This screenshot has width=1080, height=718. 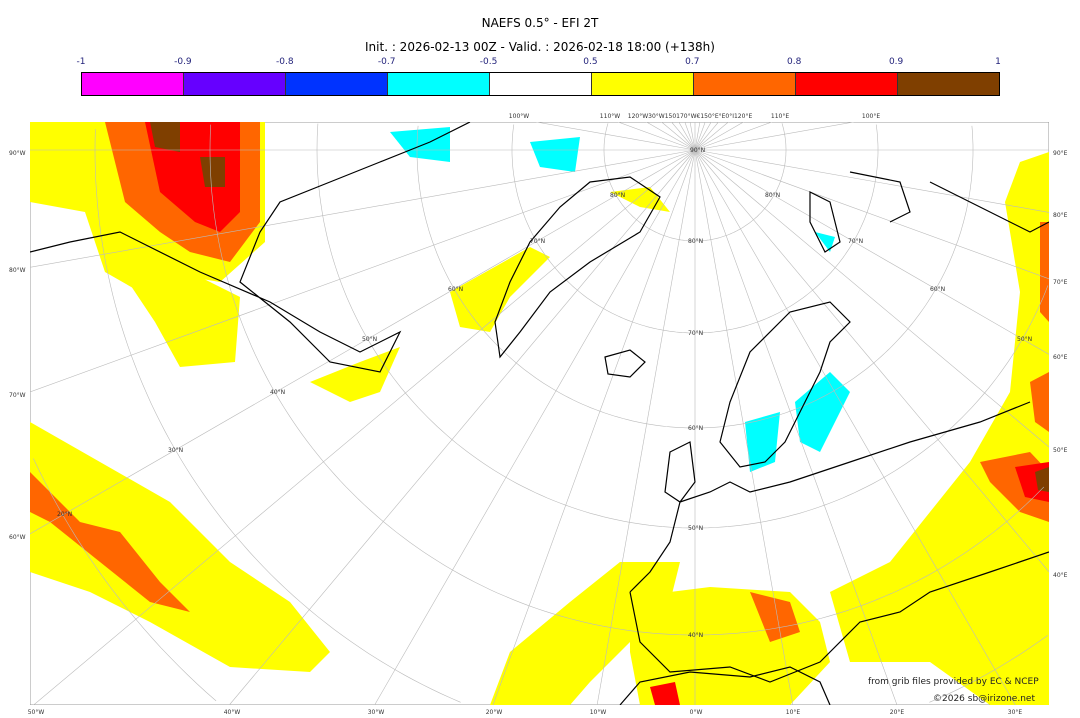 I want to click on axis-label-right: 40°E, so click(x=1060, y=575).